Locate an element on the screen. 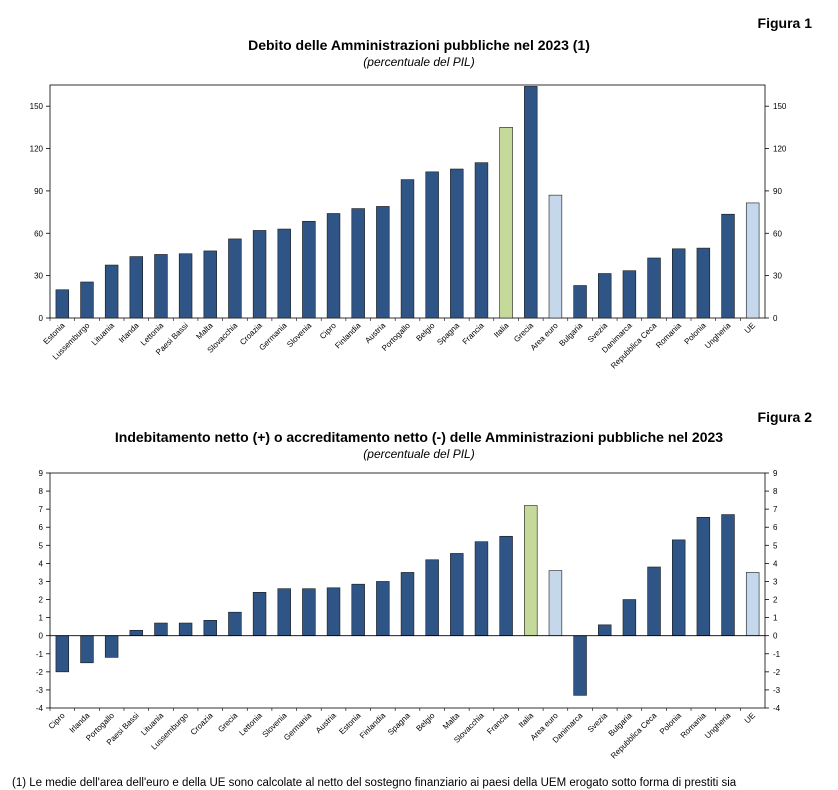  y-tick-label-left: 4 is located at coordinates (41, 563).